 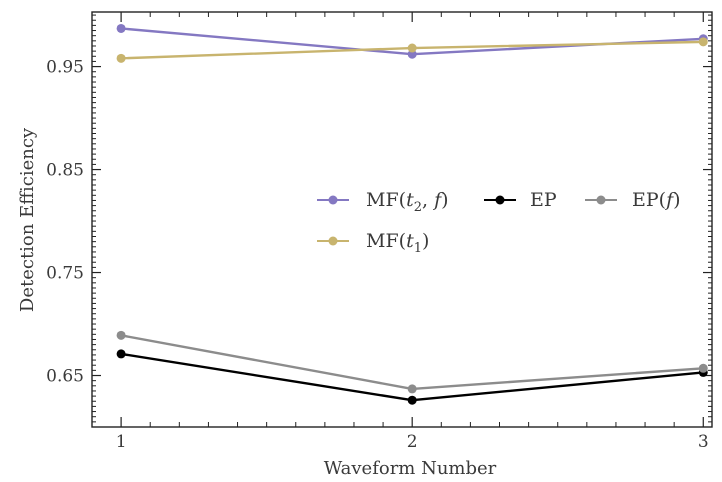 I want to click on x-tick-label: 3, so click(x=703, y=442).